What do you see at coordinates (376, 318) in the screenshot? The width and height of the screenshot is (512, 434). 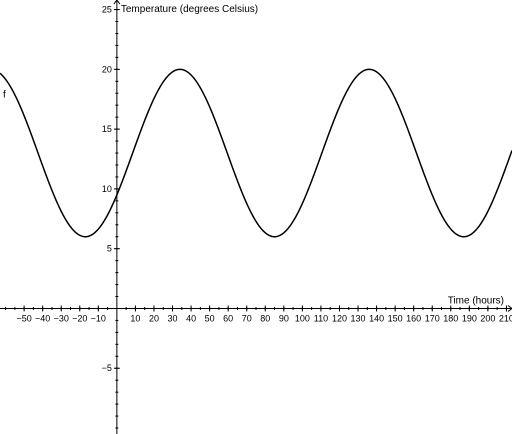 I see `x-tick-label: 140` at bounding box center [376, 318].